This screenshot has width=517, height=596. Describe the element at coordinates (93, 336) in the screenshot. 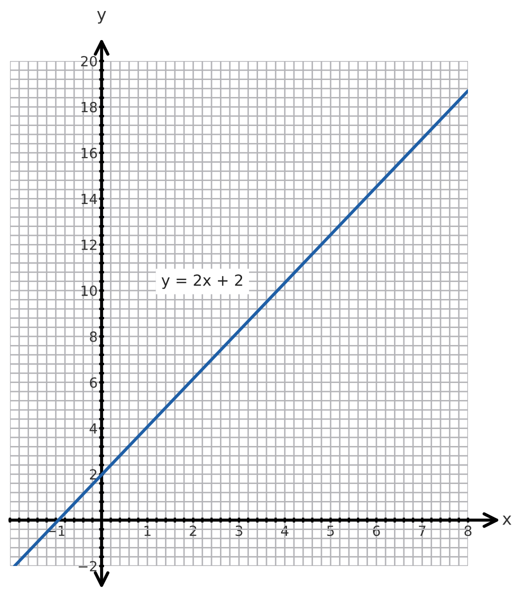

I see `y-tick-label: 8` at that location.